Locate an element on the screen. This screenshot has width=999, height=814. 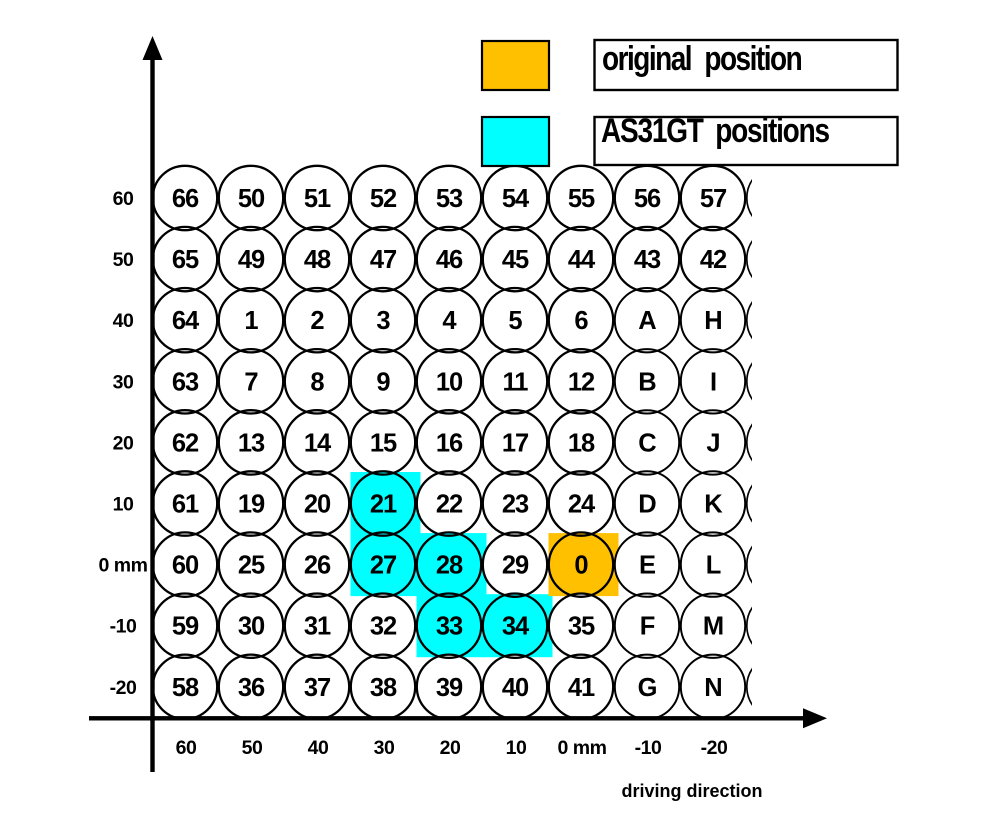
svg-text: AS31GT positions is located at coordinates (715, 130).